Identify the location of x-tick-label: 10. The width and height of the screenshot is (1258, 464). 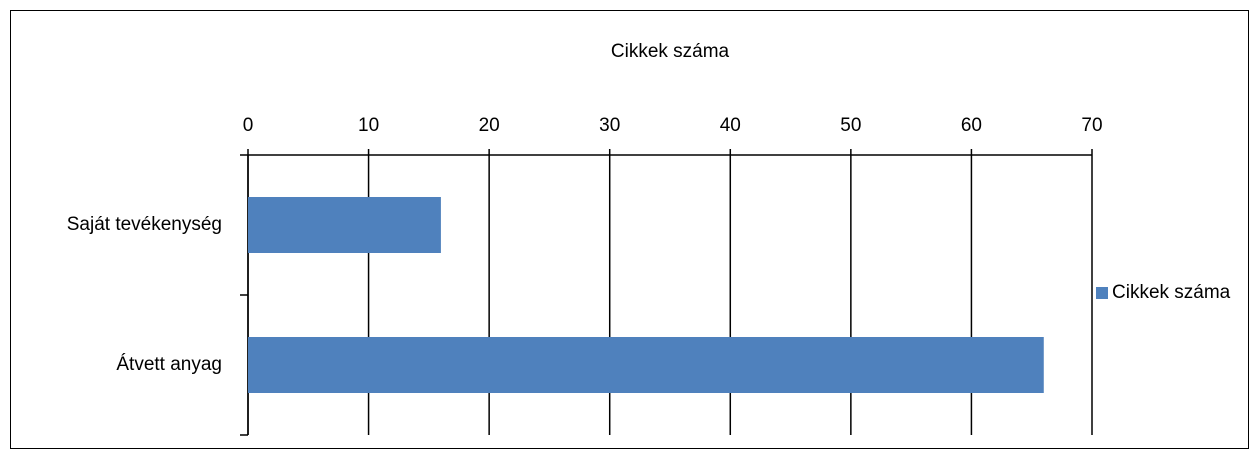
(368, 125).